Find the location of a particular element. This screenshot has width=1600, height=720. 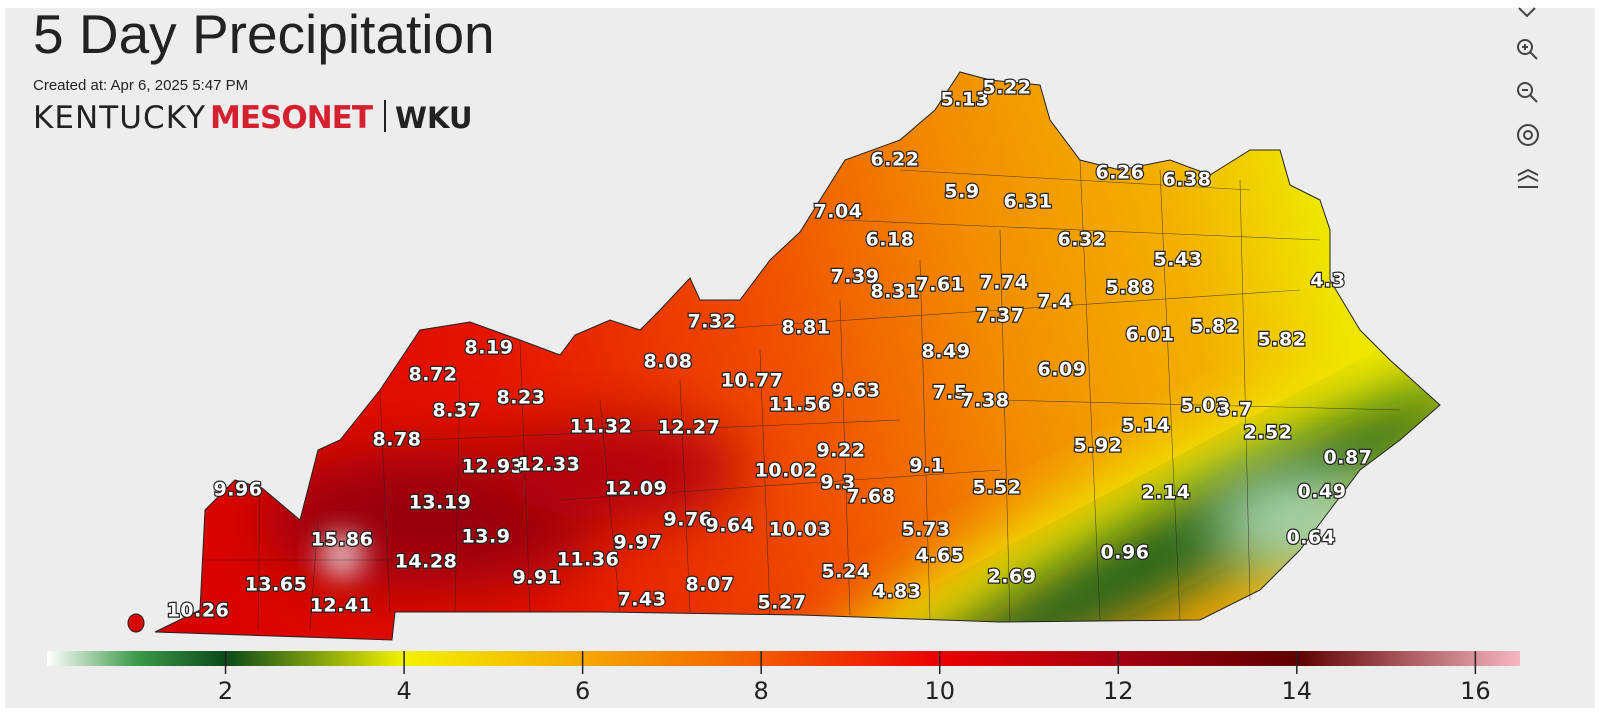

station-value: 7.5 is located at coordinates (949, 393).